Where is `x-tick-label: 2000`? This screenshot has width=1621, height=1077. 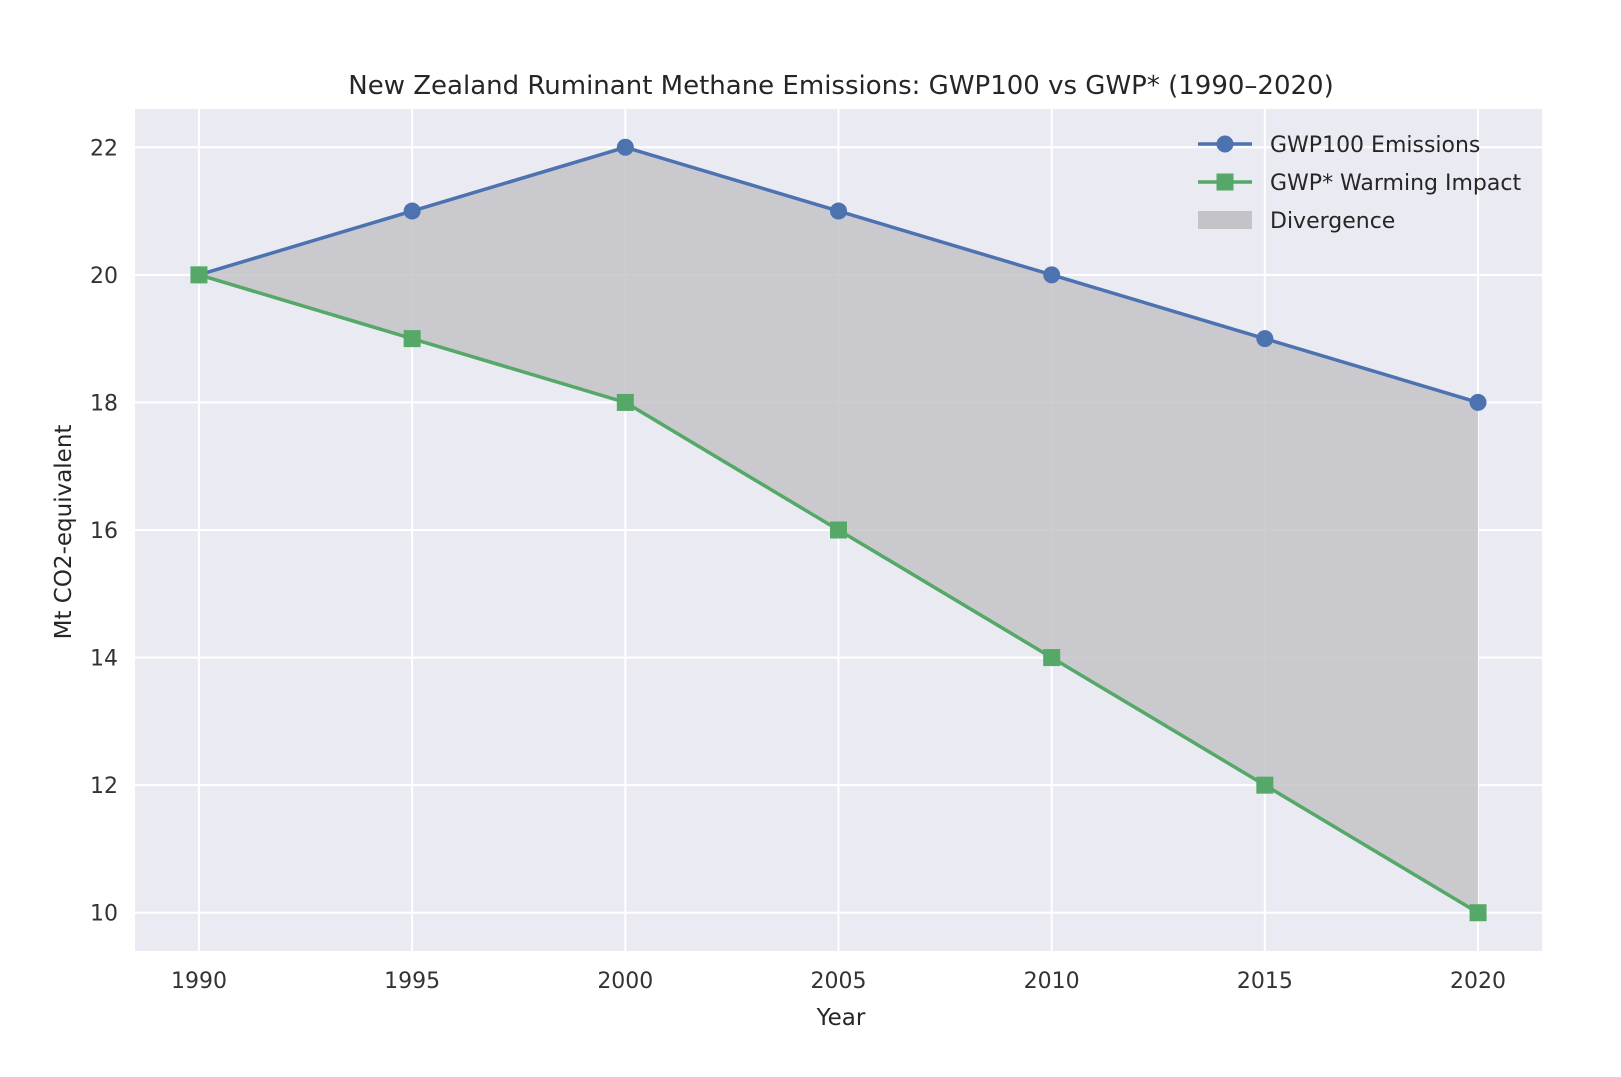 x-tick-label: 2000 is located at coordinates (625, 981).